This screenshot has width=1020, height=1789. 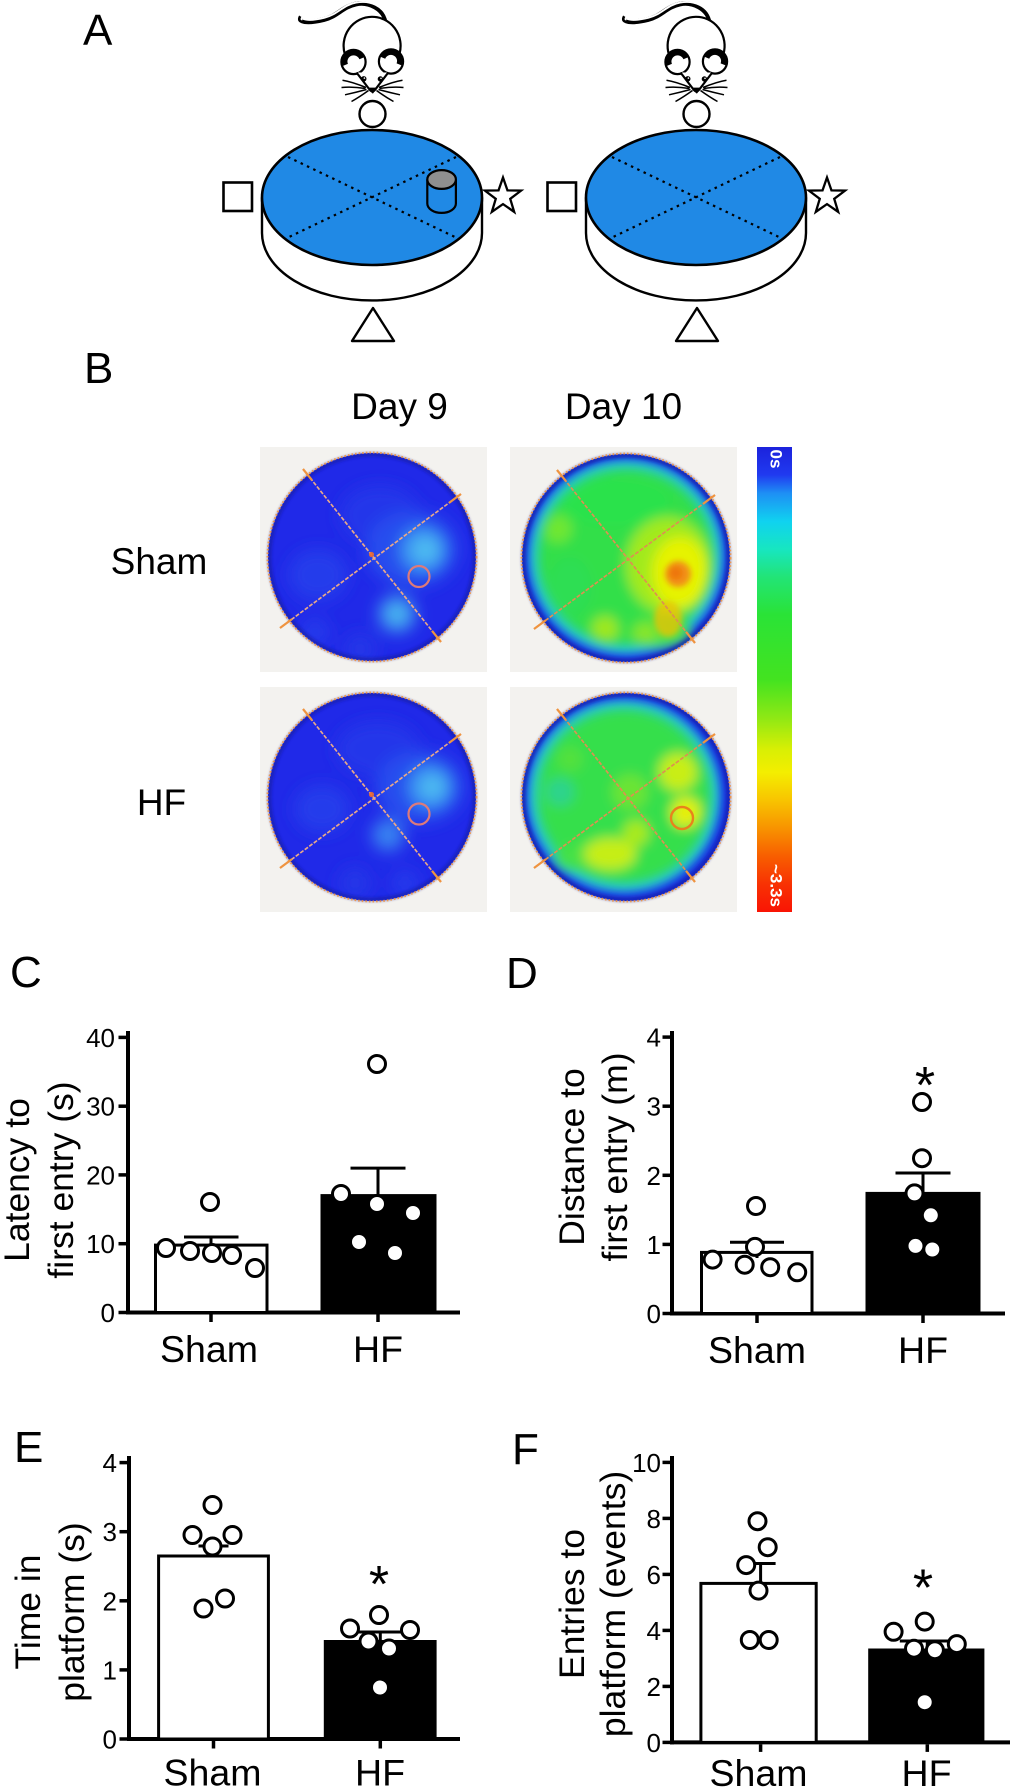 I want to click on svg-text: Distance to, so click(x=572, y=1157).